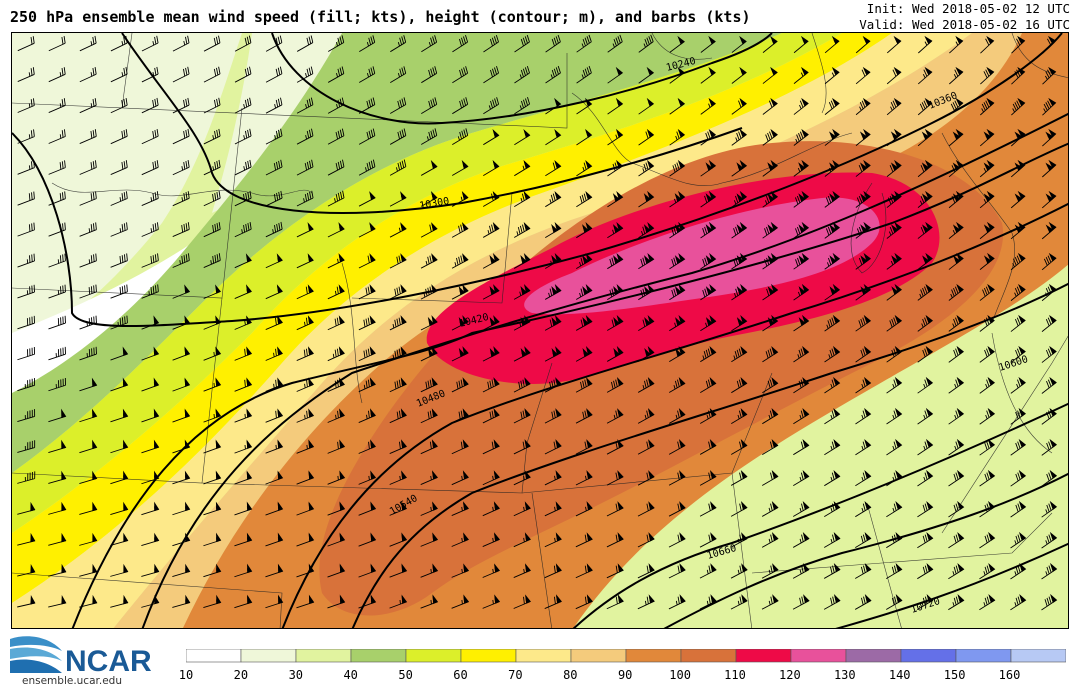 This screenshot has width=1080, height=693. I want to click on colorbar-tick-label: 110, so click(735, 675).